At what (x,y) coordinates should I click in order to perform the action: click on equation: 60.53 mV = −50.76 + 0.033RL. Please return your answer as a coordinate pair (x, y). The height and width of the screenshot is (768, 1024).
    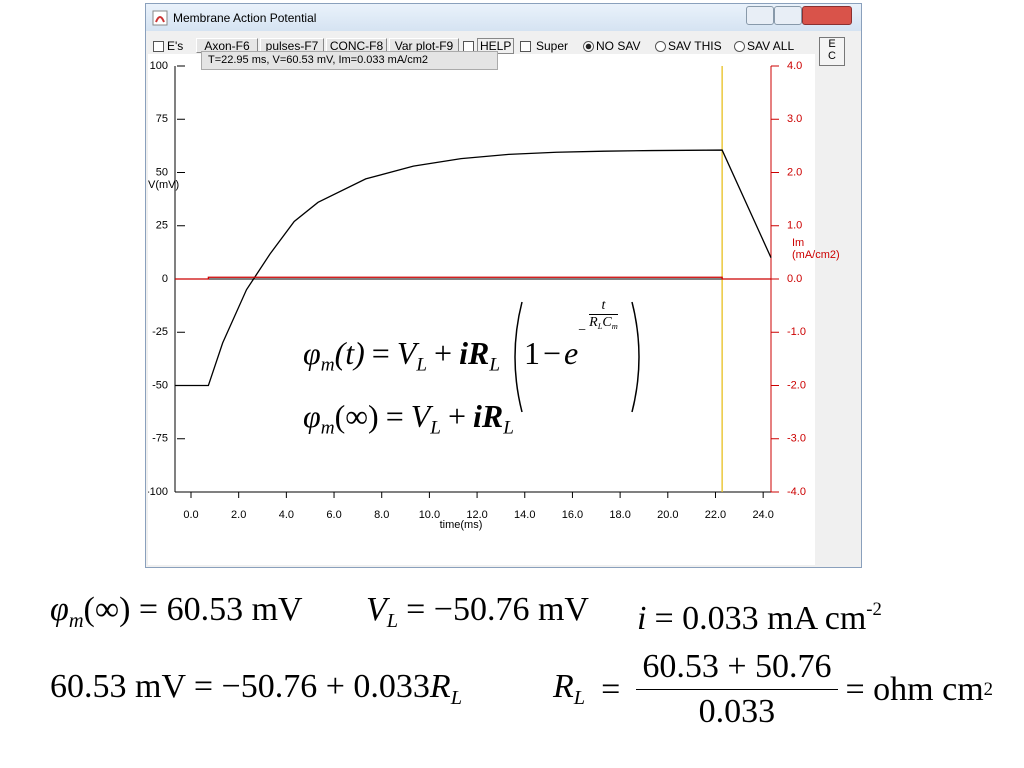
    Looking at the image, I should click on (256, 692).